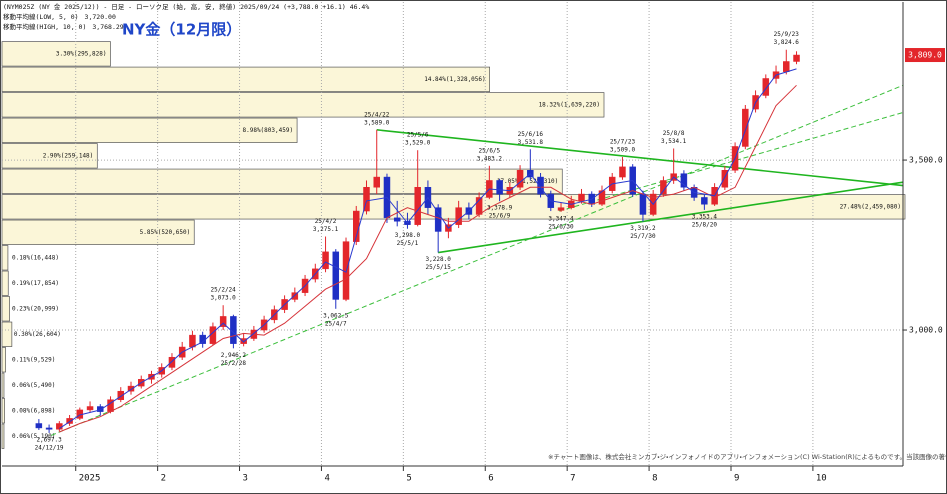 This screenshot has height=494, width=947. What do you see at coordinates (439, 259) in the screenshot?
I see `low-price: 3,228.0` at bounding box center [439, 259].